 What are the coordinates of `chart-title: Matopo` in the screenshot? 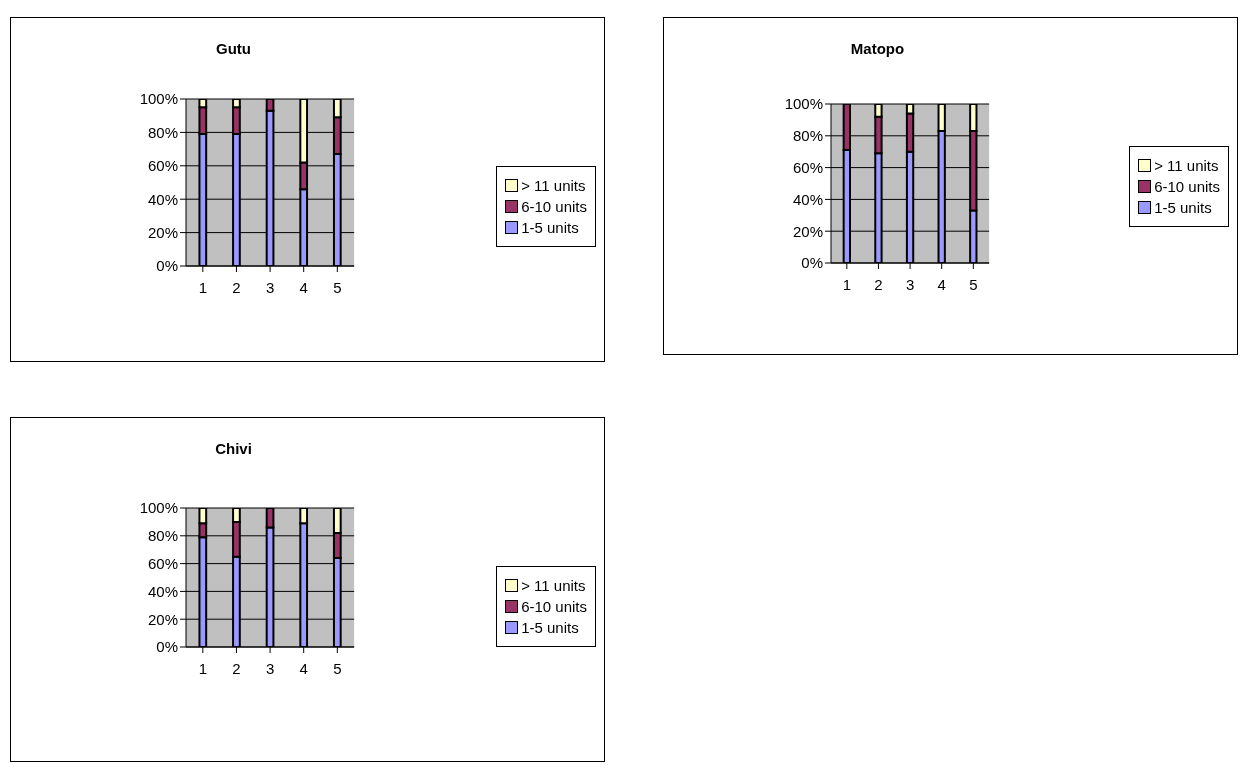 It's located at (877, 48).